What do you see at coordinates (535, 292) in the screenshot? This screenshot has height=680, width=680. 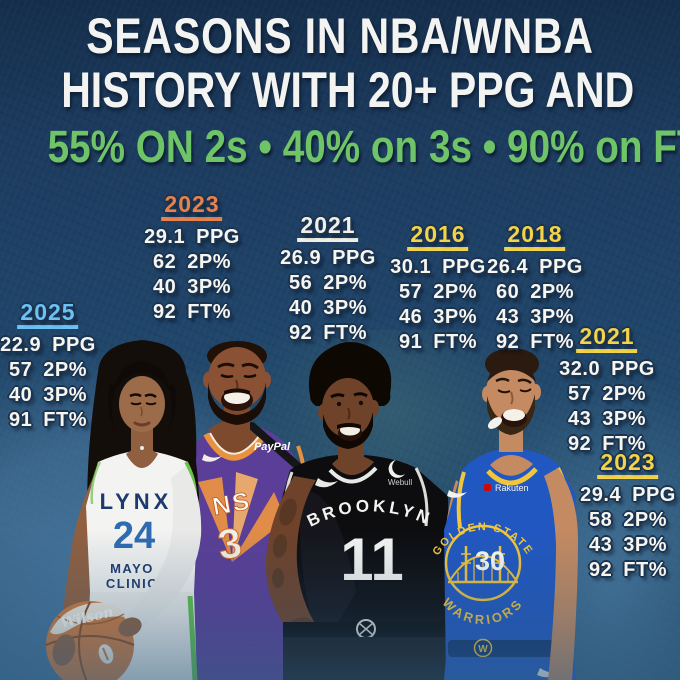 I see `stat-2p: 60 2P%` at bounding box center [535, 292].